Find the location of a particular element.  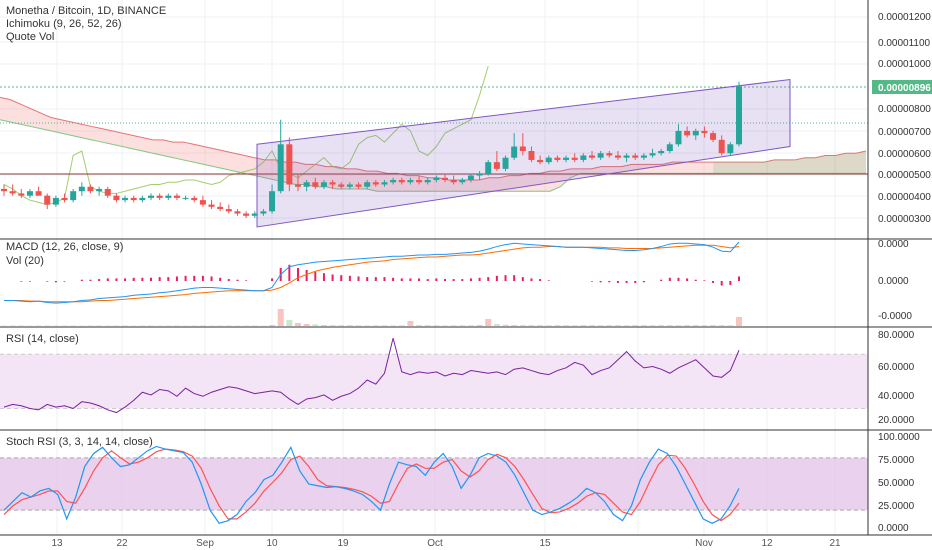

price-tick-label: 0.00001100 is located at coordinates (904, 43).